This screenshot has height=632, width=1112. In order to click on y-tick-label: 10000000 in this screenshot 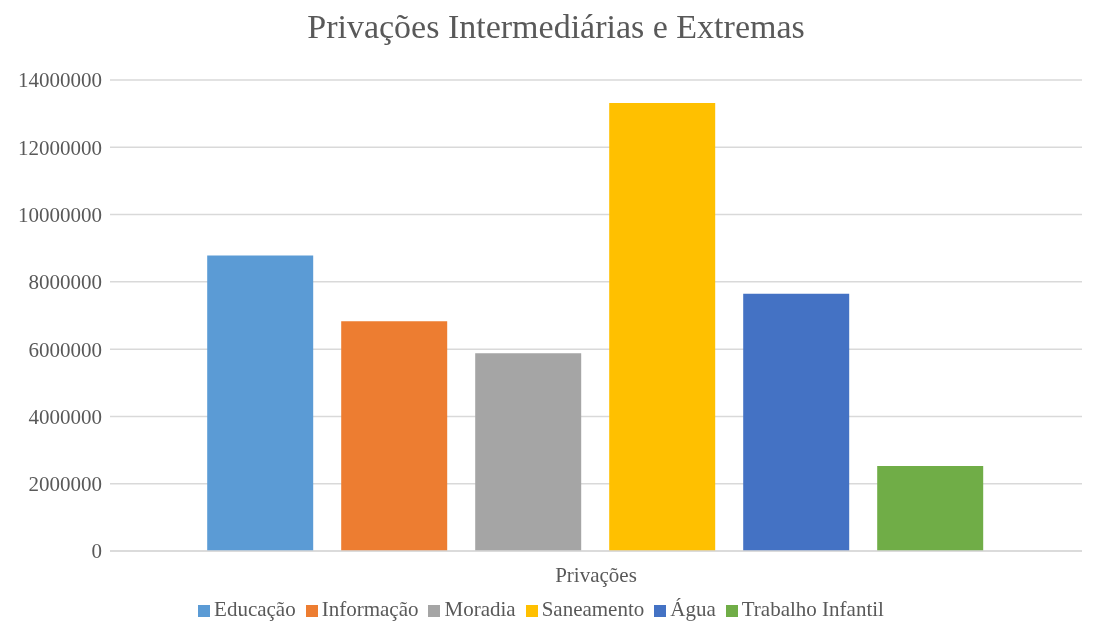, I will do `click(60, 215)`.